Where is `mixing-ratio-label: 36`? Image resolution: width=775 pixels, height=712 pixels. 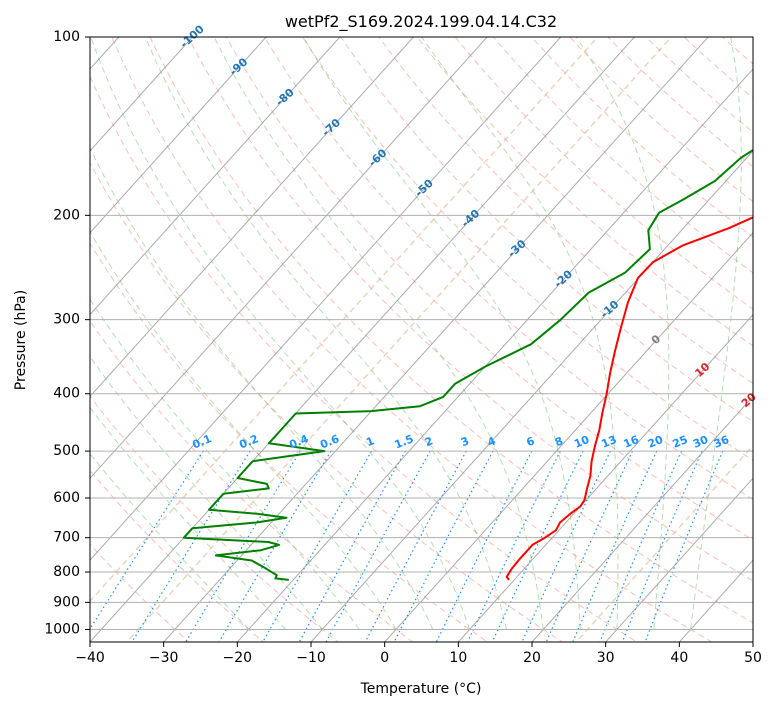
mixing-ratio-label: 36 is located at coordinates (721, 442).